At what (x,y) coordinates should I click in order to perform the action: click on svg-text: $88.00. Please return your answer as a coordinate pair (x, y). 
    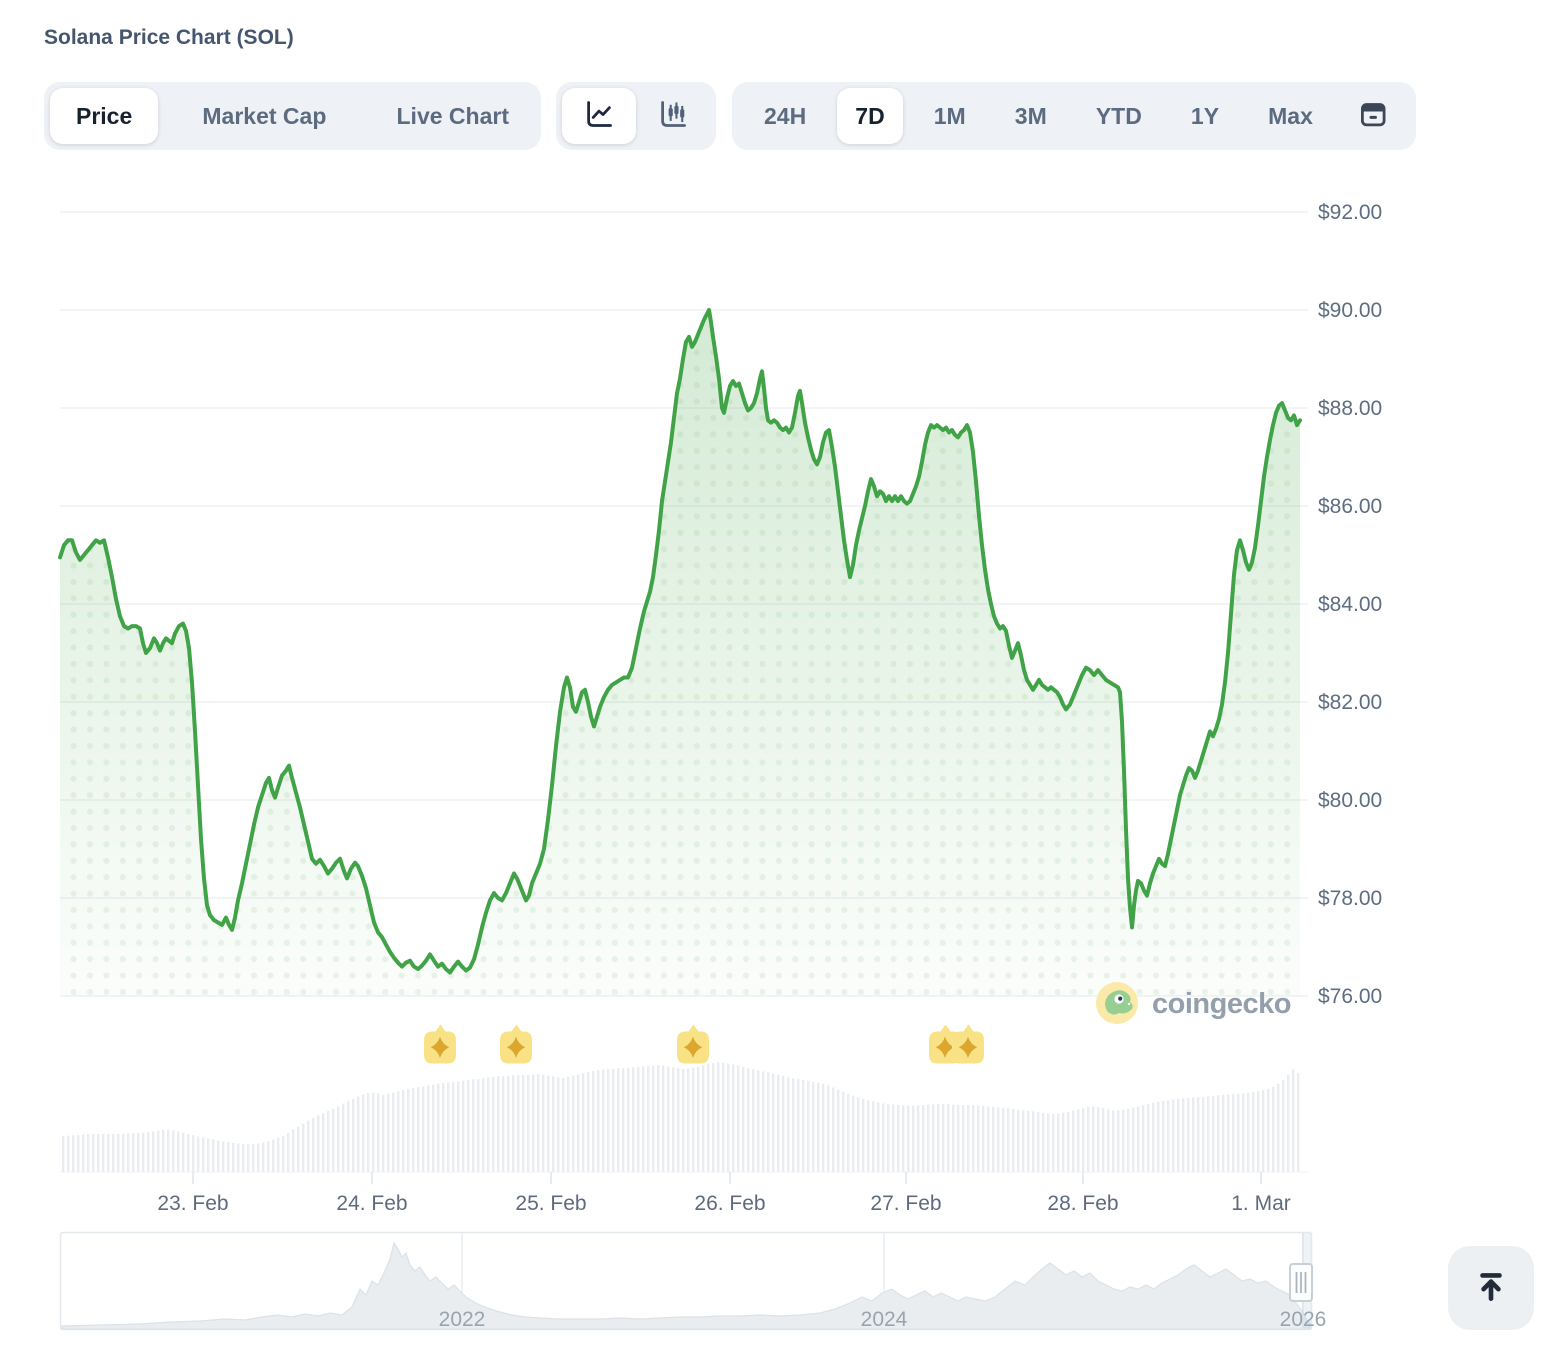
    Looking at the image, I should click on (1350, 408).